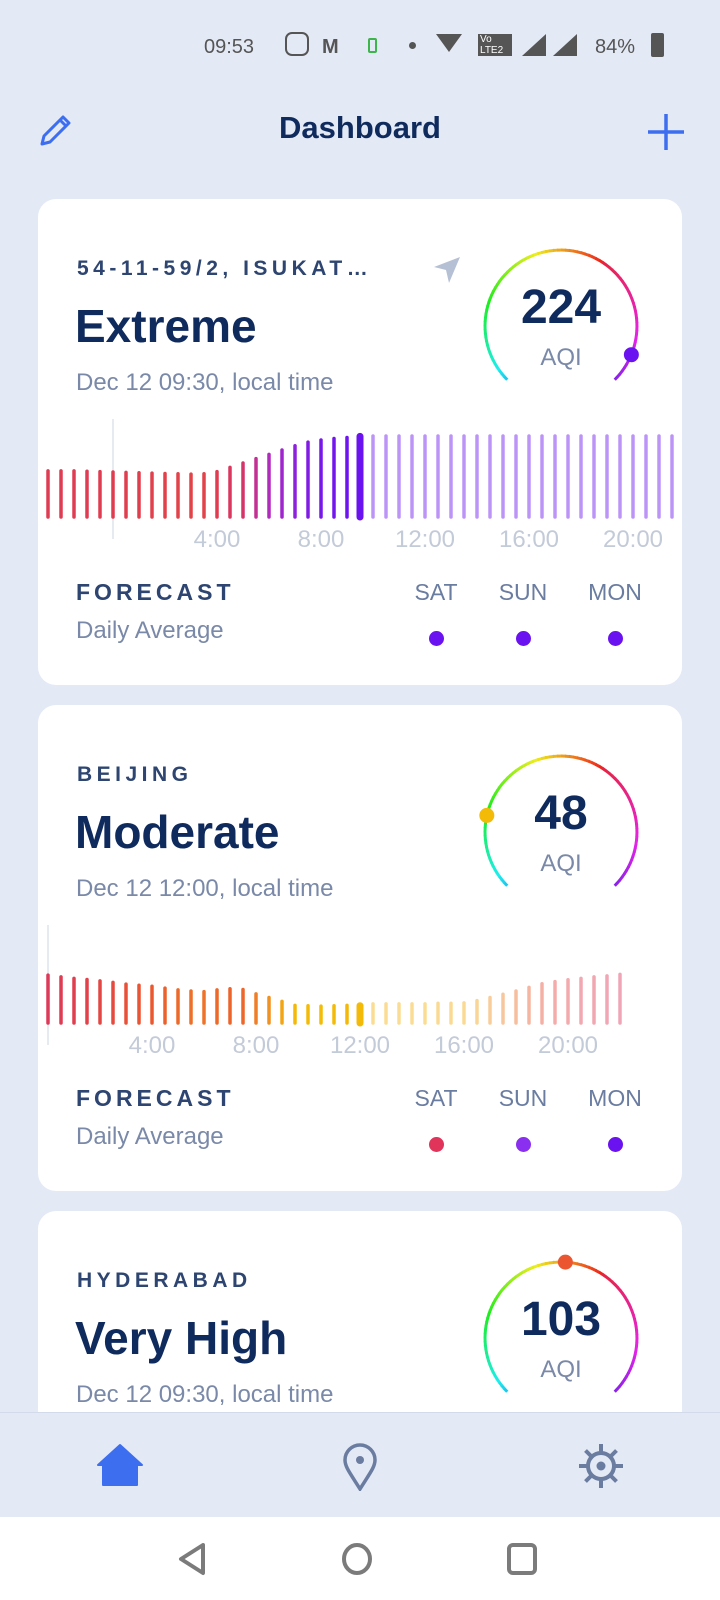 Image resolution: width=720 pixels, height=1600 pixels. Describe the element at coordinates (120, 1465) in the screenshot. I see `home-icon` at that location.